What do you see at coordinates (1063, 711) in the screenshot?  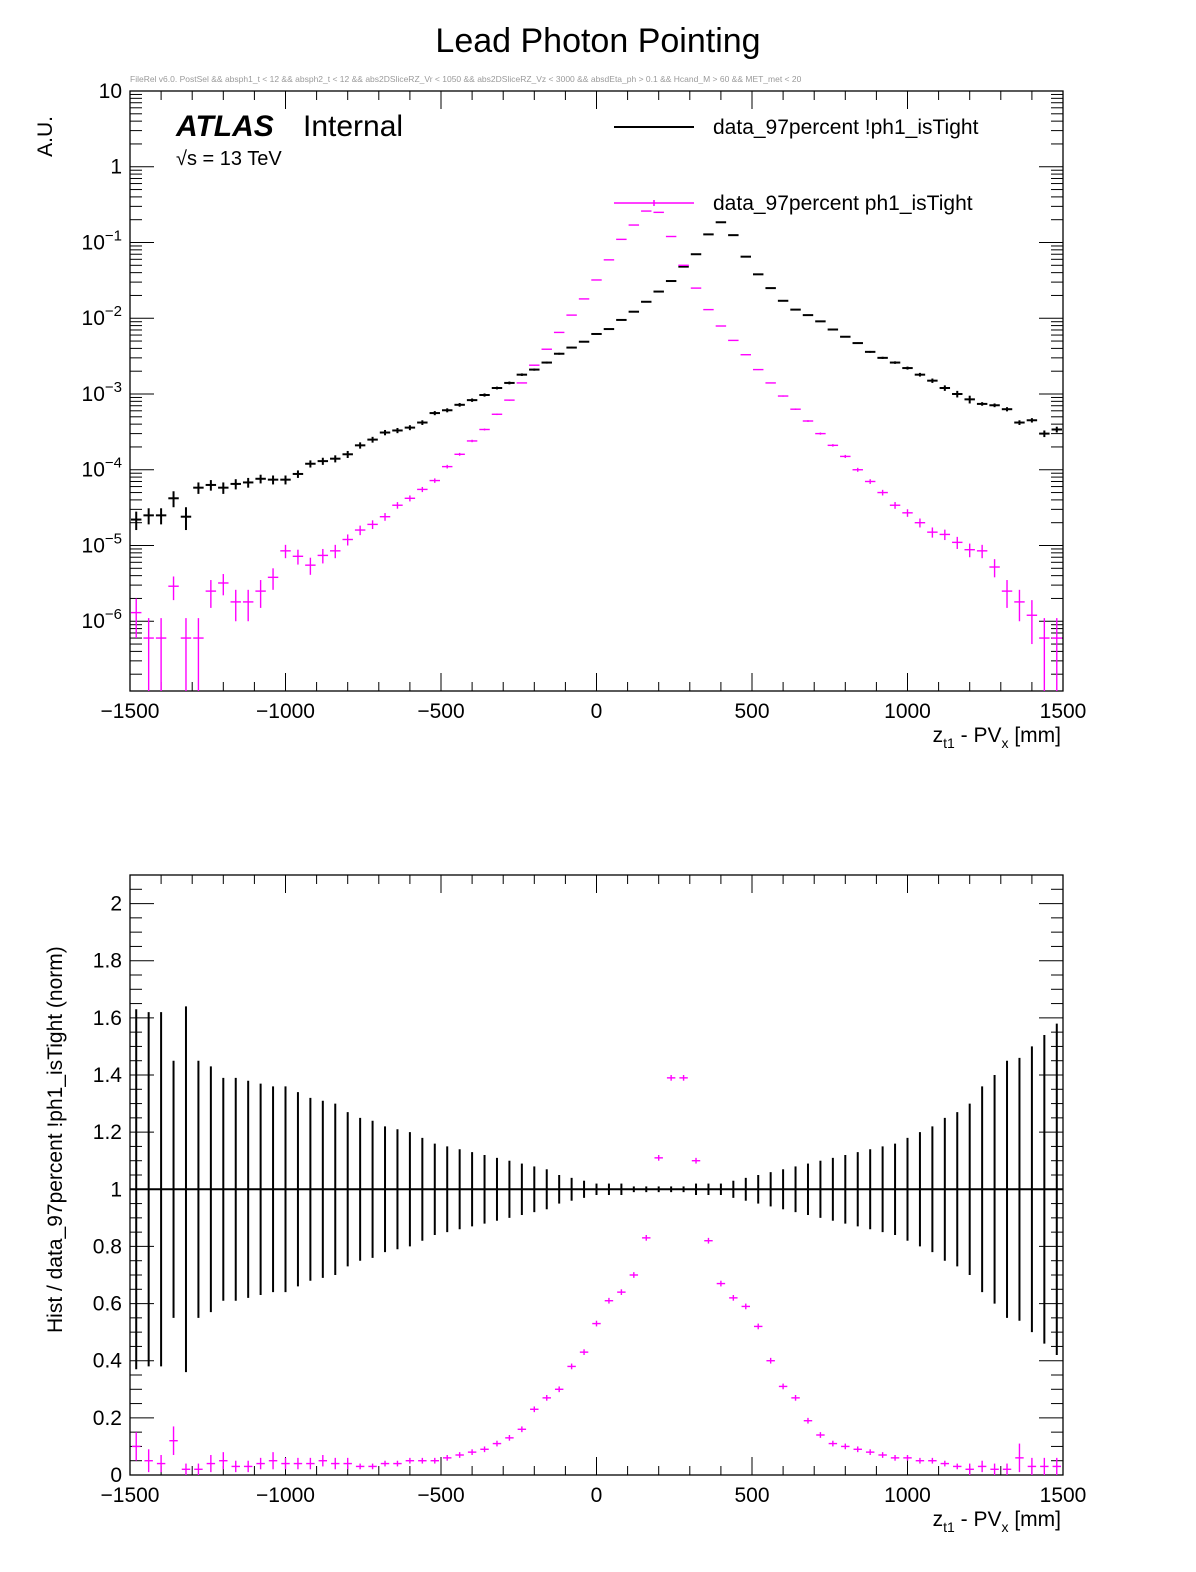 I see `top-x-tick-label: 1500` at bounding box center [1063, 711].